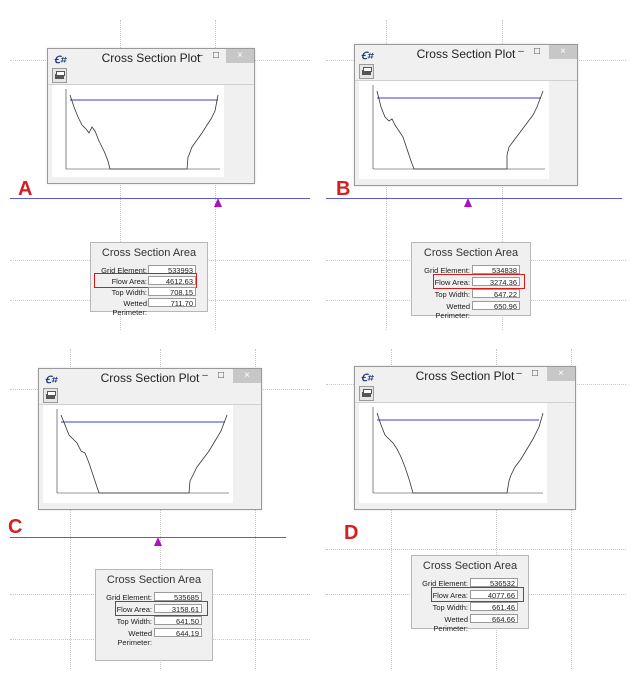 This screenshot has width=632, height=678. I want to click on panel-label: A, so click(25, 189).